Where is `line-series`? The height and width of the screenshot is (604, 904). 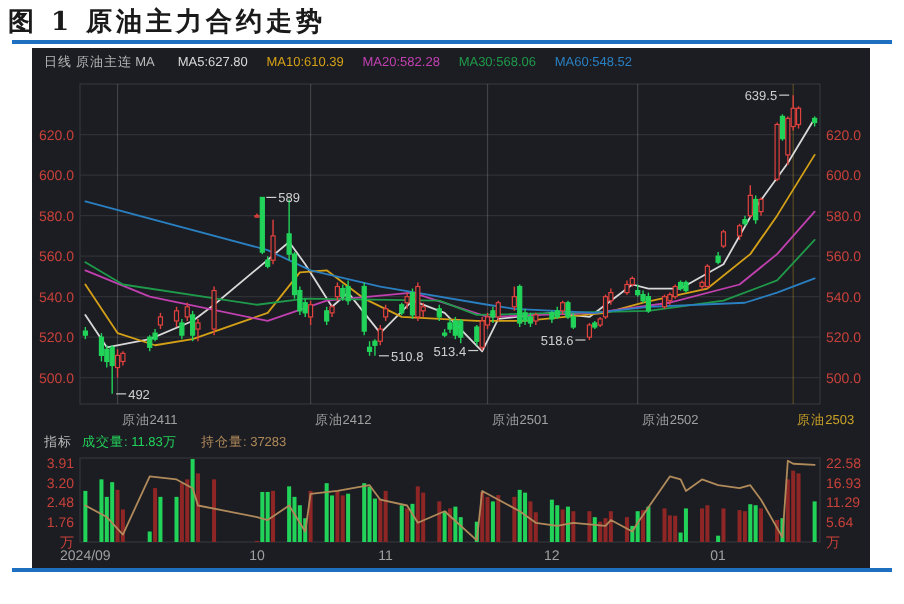 line-series is located at coordinates (450, 277).